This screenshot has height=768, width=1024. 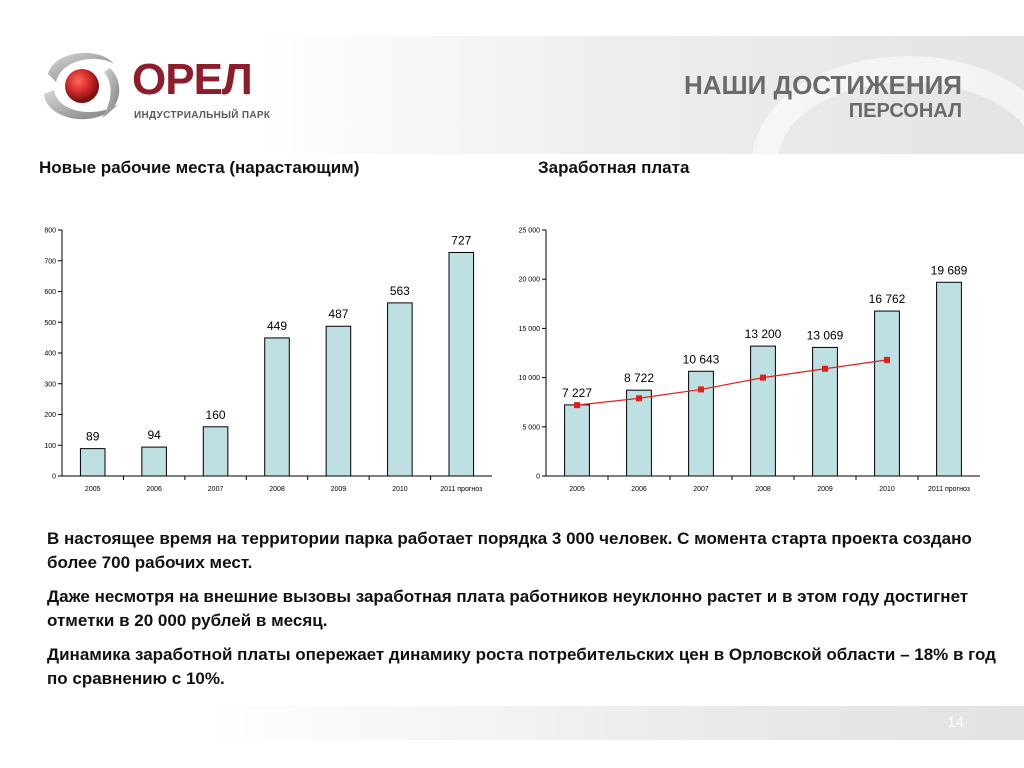 What do you see at coordinates (639, 433) in the screenshot?
I see `salary-bar-2006` at bounding box center [639, 433].